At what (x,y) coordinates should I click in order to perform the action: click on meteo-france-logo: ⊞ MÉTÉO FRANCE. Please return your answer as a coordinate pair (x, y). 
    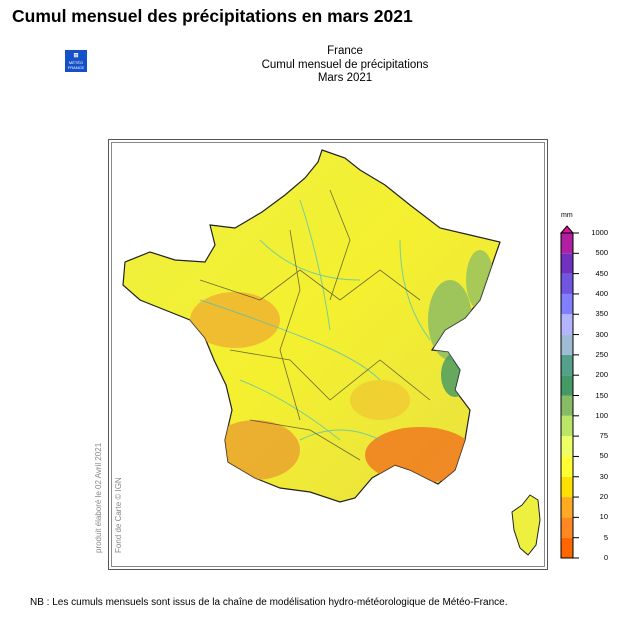
    Looking at the image, I should click on (76, 61).